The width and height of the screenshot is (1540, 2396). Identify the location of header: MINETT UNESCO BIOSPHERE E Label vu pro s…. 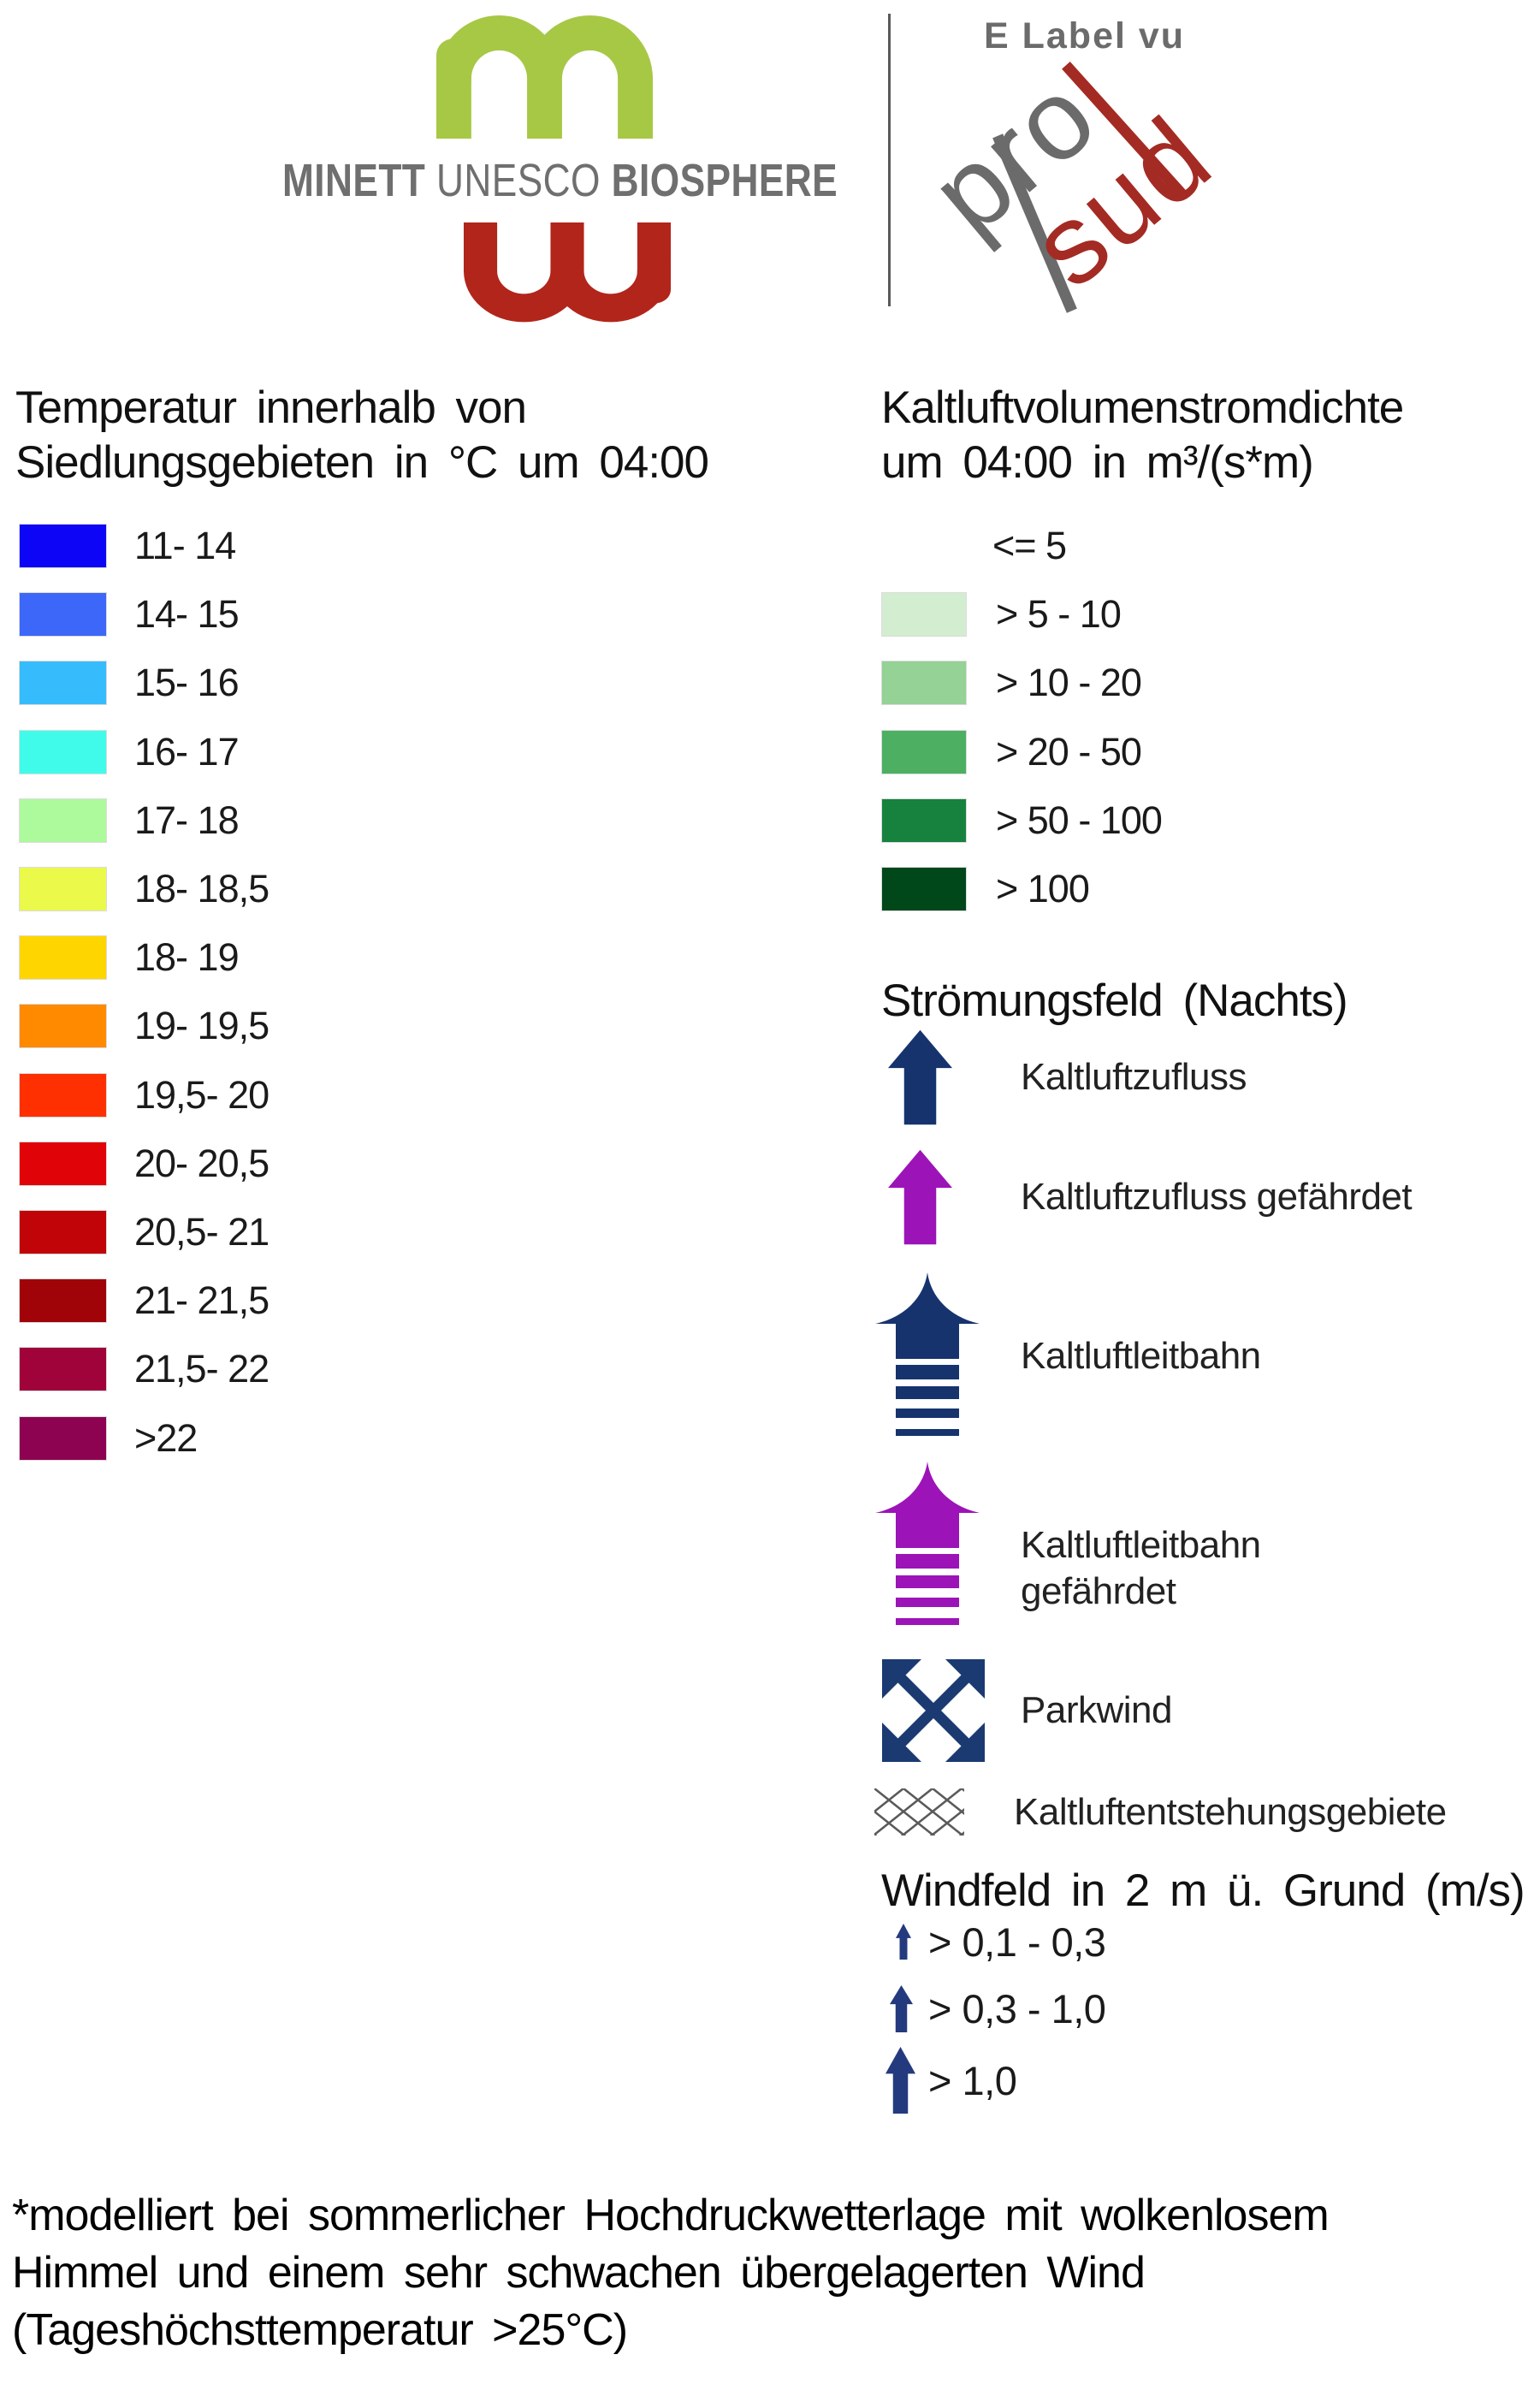
(770, 171).